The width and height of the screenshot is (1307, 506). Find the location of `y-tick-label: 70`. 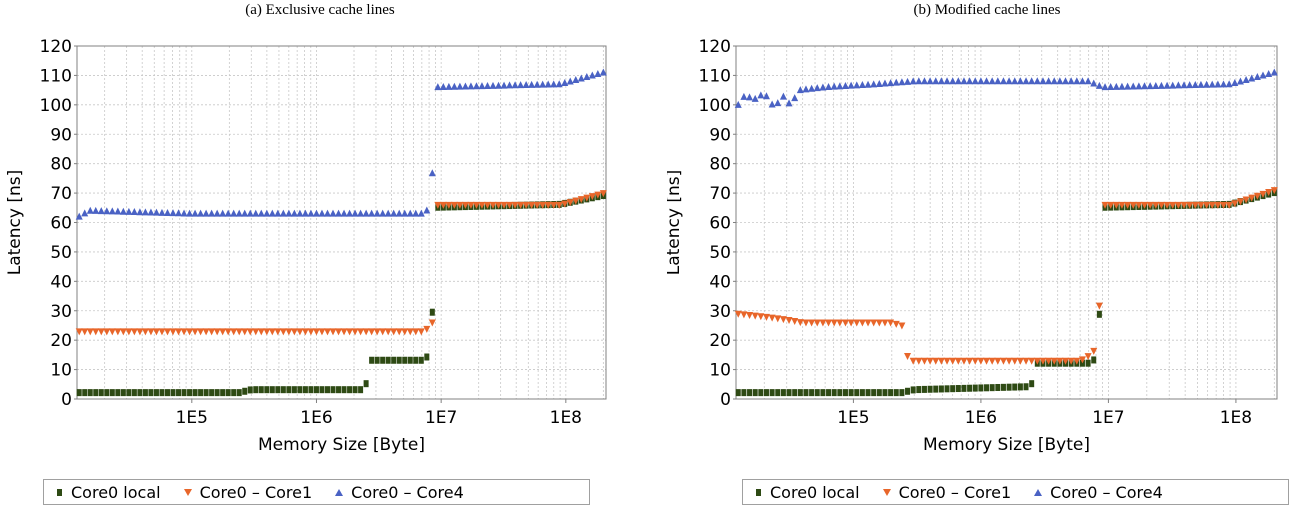

y-tick-label: 70 is located at coordinates (720, 194).